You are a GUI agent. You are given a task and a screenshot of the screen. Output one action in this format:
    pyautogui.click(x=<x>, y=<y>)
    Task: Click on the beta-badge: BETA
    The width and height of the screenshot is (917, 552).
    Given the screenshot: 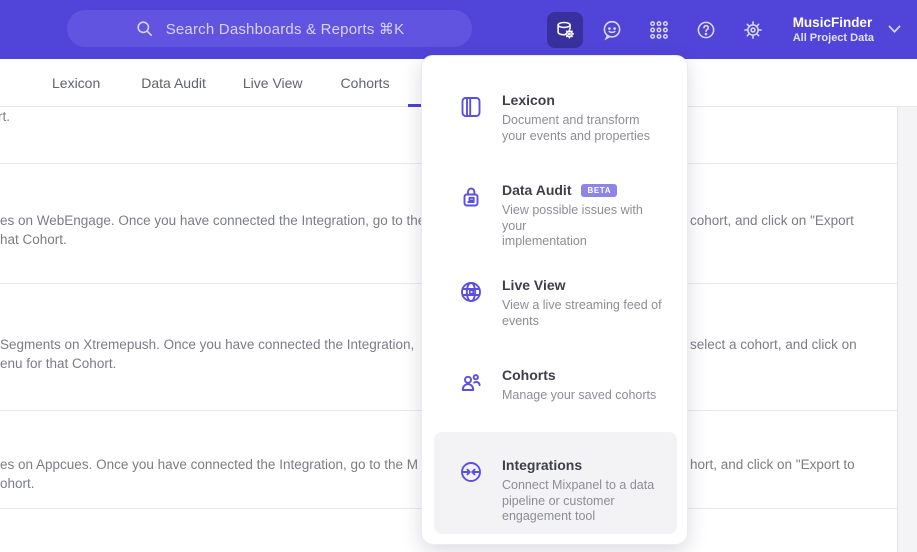 What is the action you would take?
    pyautogui.click(x=599, y=190)
    